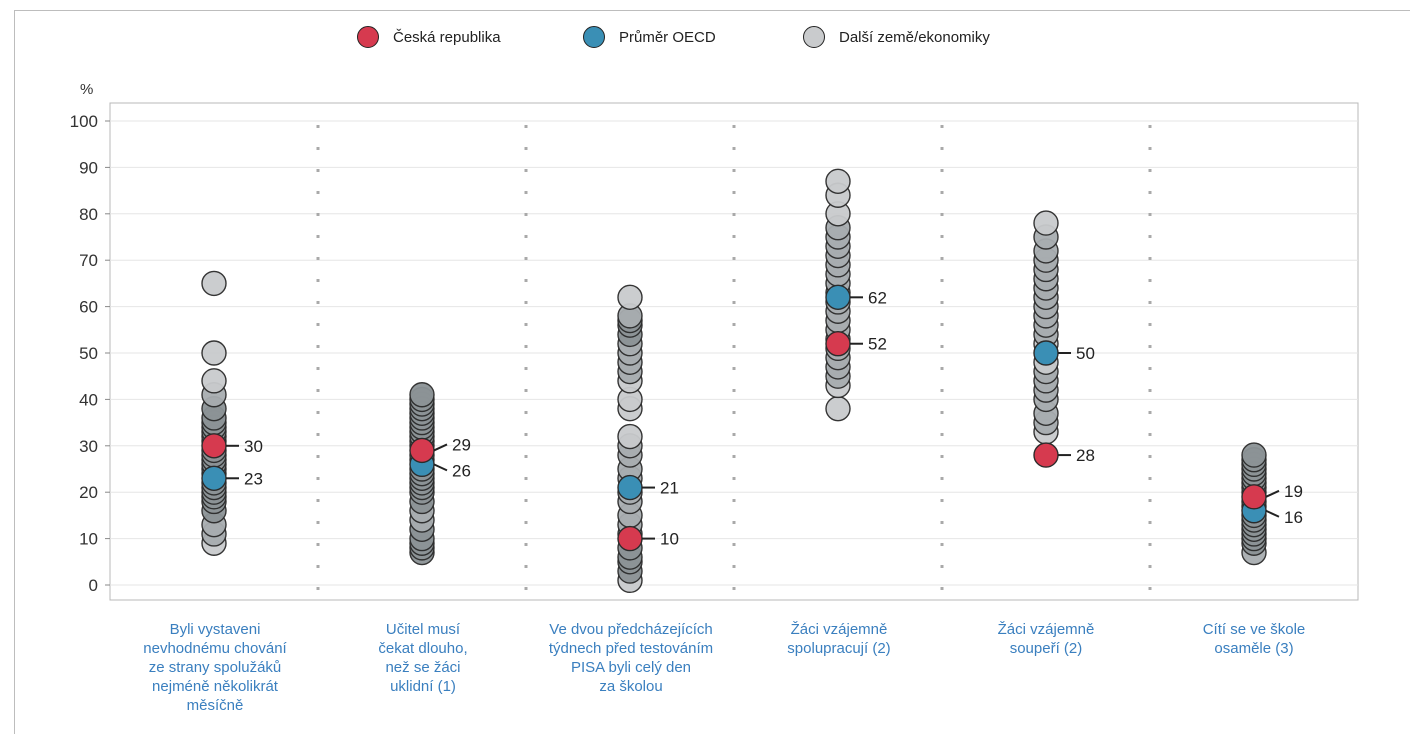 The image size is (1410, 734). What do you see at coordinates (88, 307) in the screenshot?
I see `y-tick-label: 60` at bounding box center [88, 307].